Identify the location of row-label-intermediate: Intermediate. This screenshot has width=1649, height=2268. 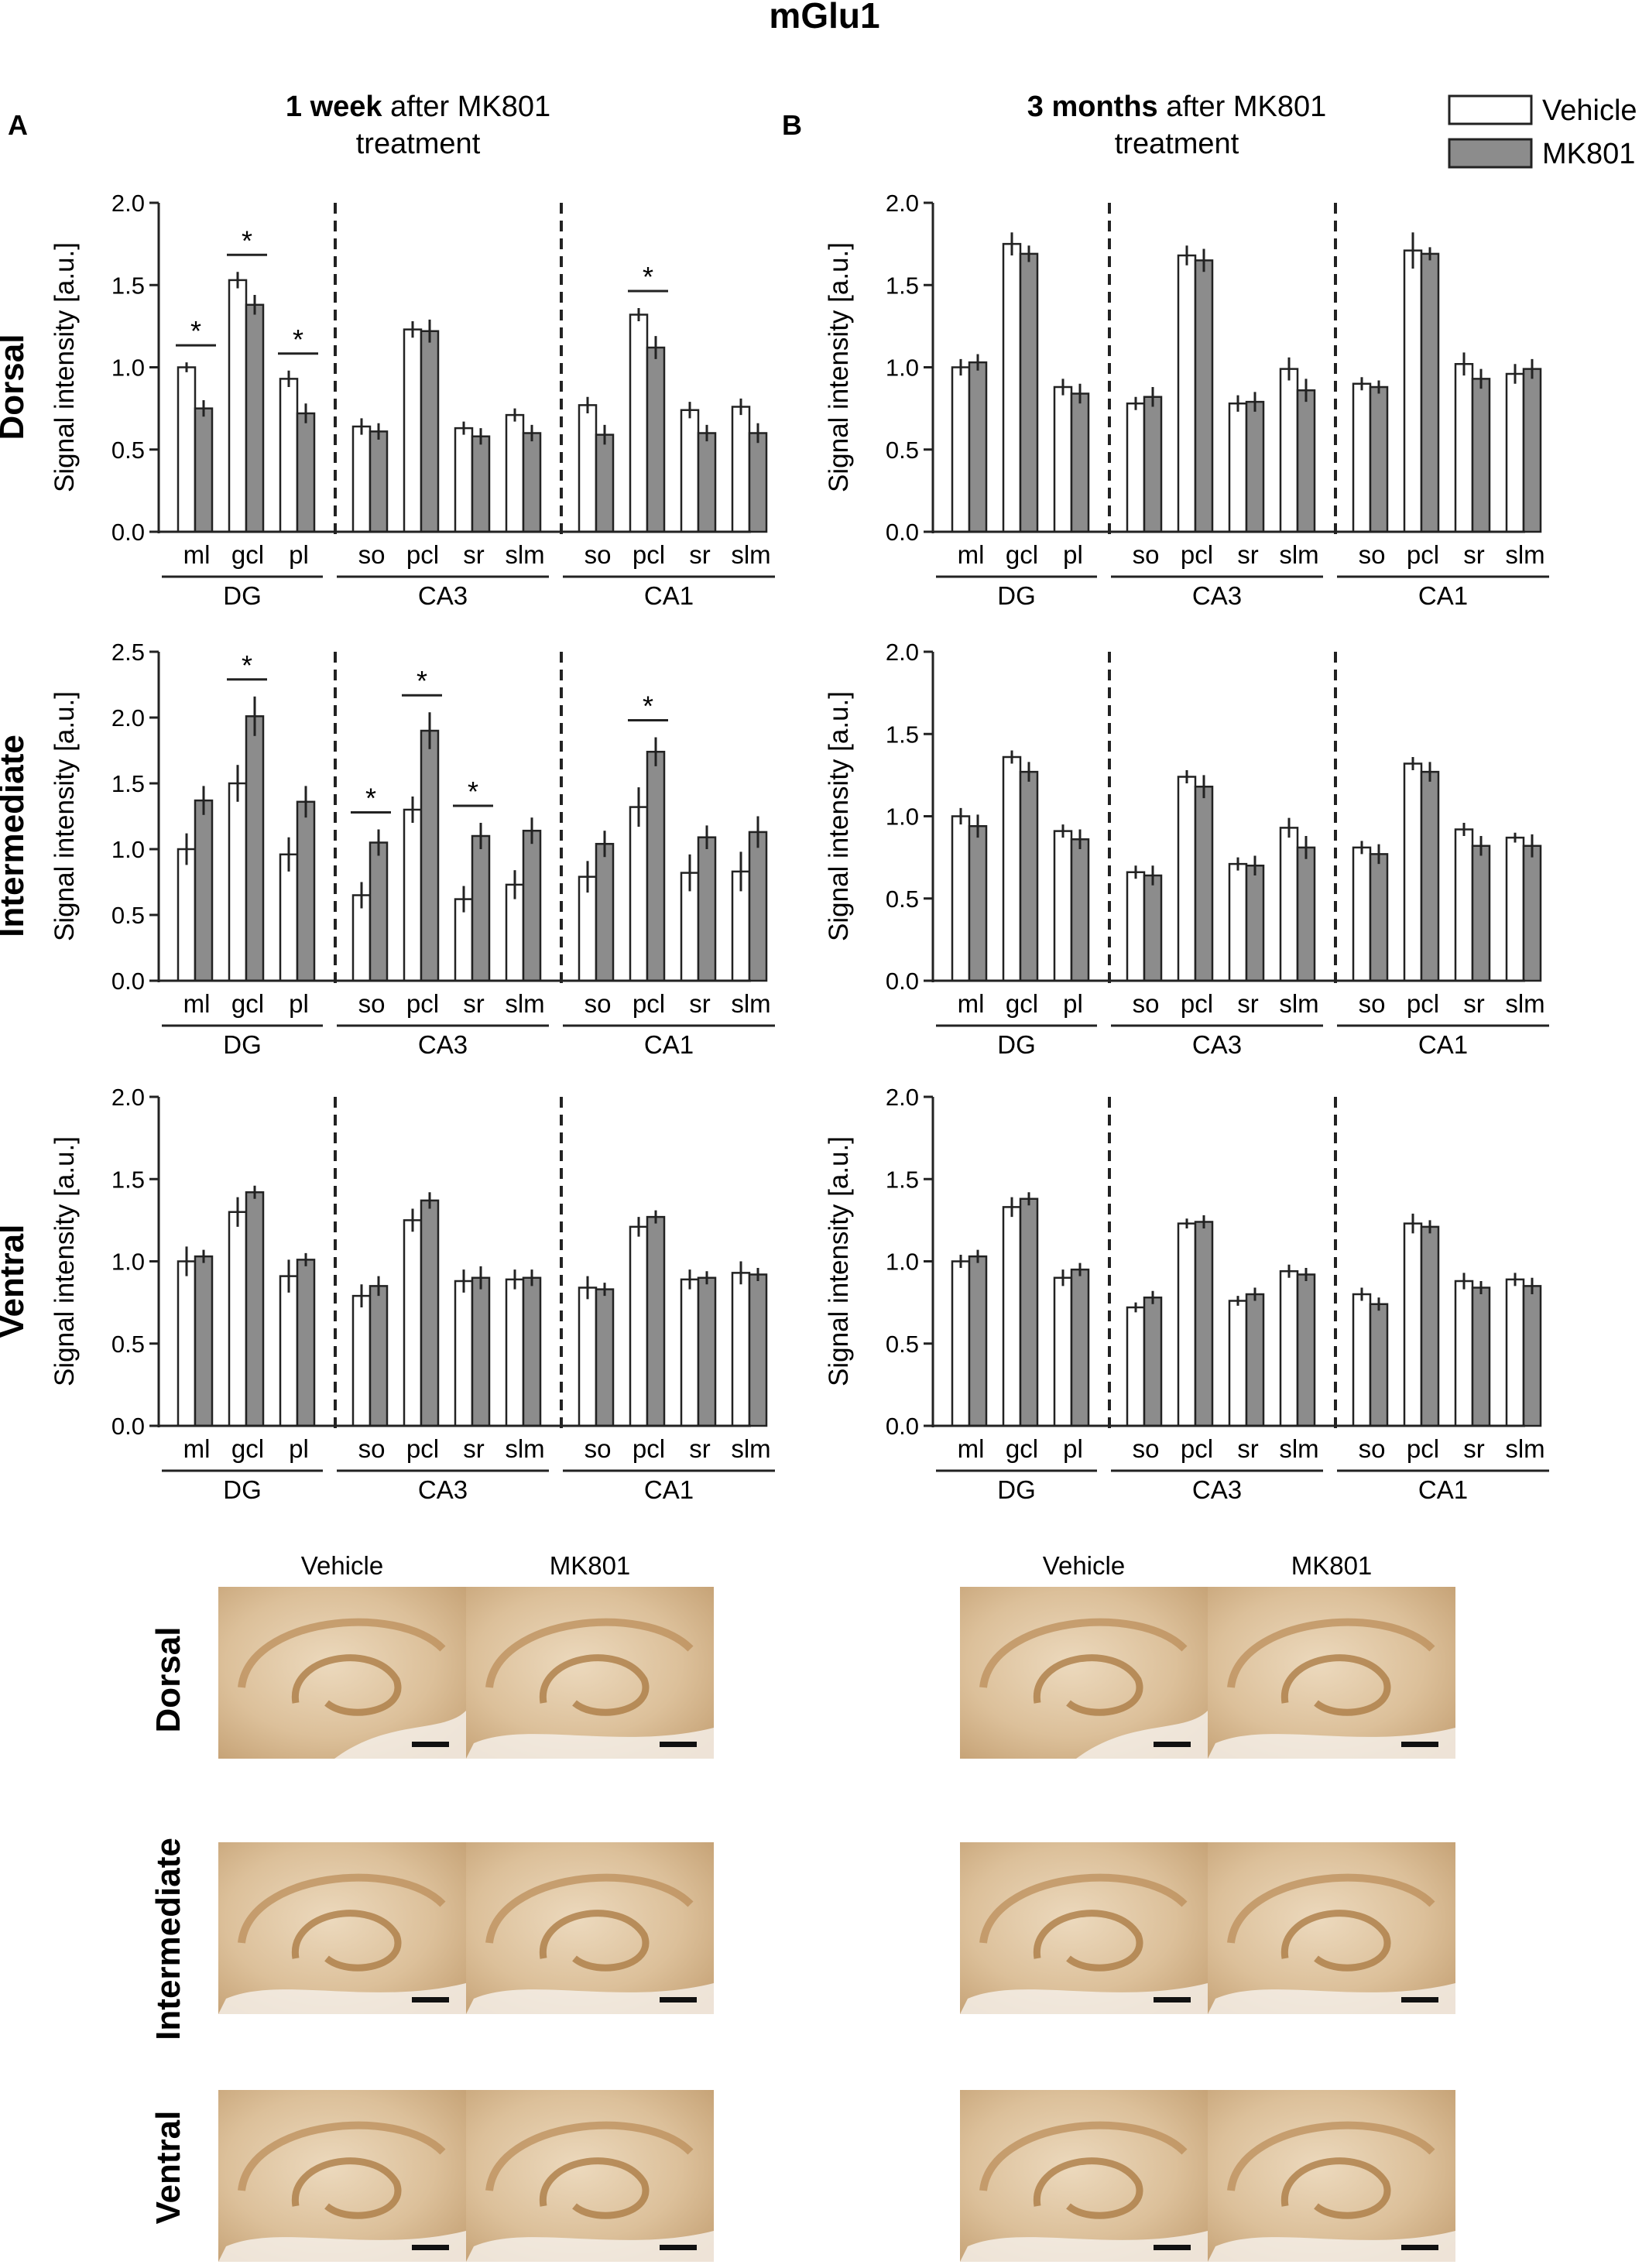
(15, 836).